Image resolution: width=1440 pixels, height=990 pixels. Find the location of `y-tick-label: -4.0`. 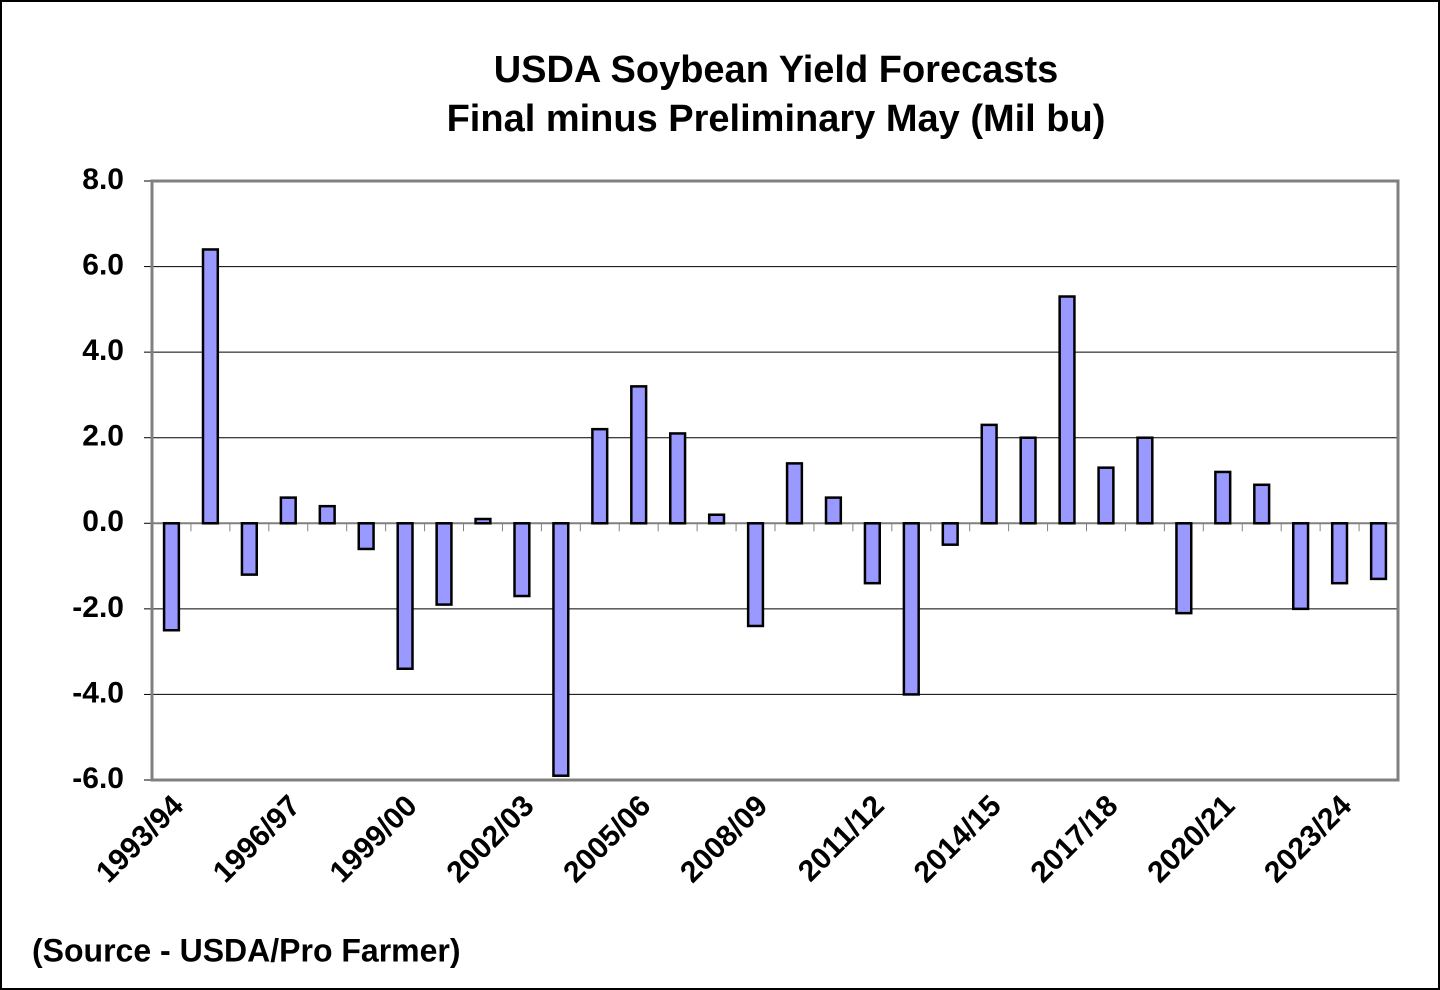

y-tick-label: -4.0 is located at coordinates (98, 692).